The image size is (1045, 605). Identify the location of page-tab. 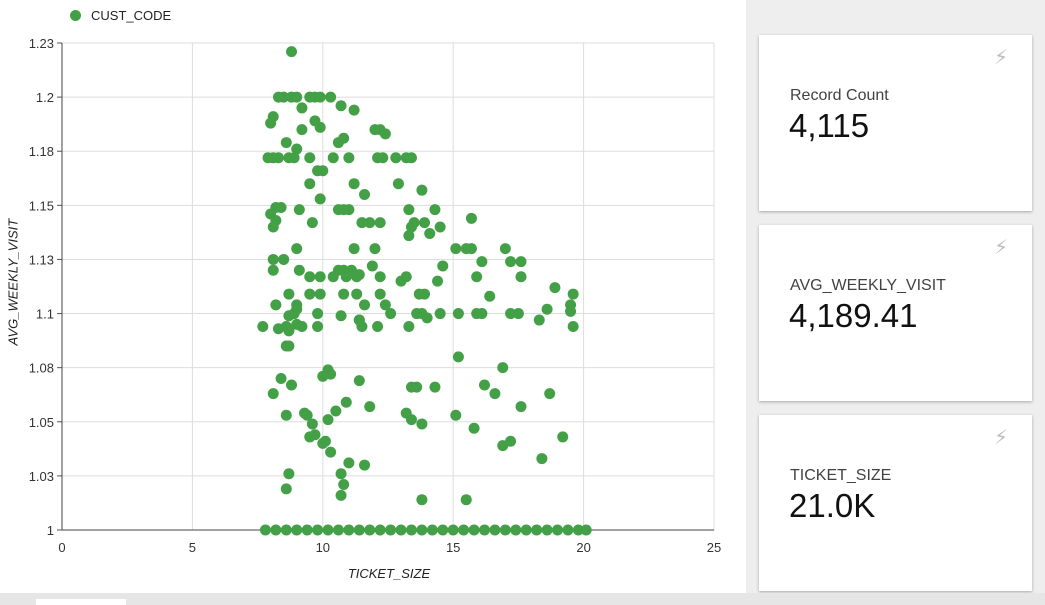
(81, 602).